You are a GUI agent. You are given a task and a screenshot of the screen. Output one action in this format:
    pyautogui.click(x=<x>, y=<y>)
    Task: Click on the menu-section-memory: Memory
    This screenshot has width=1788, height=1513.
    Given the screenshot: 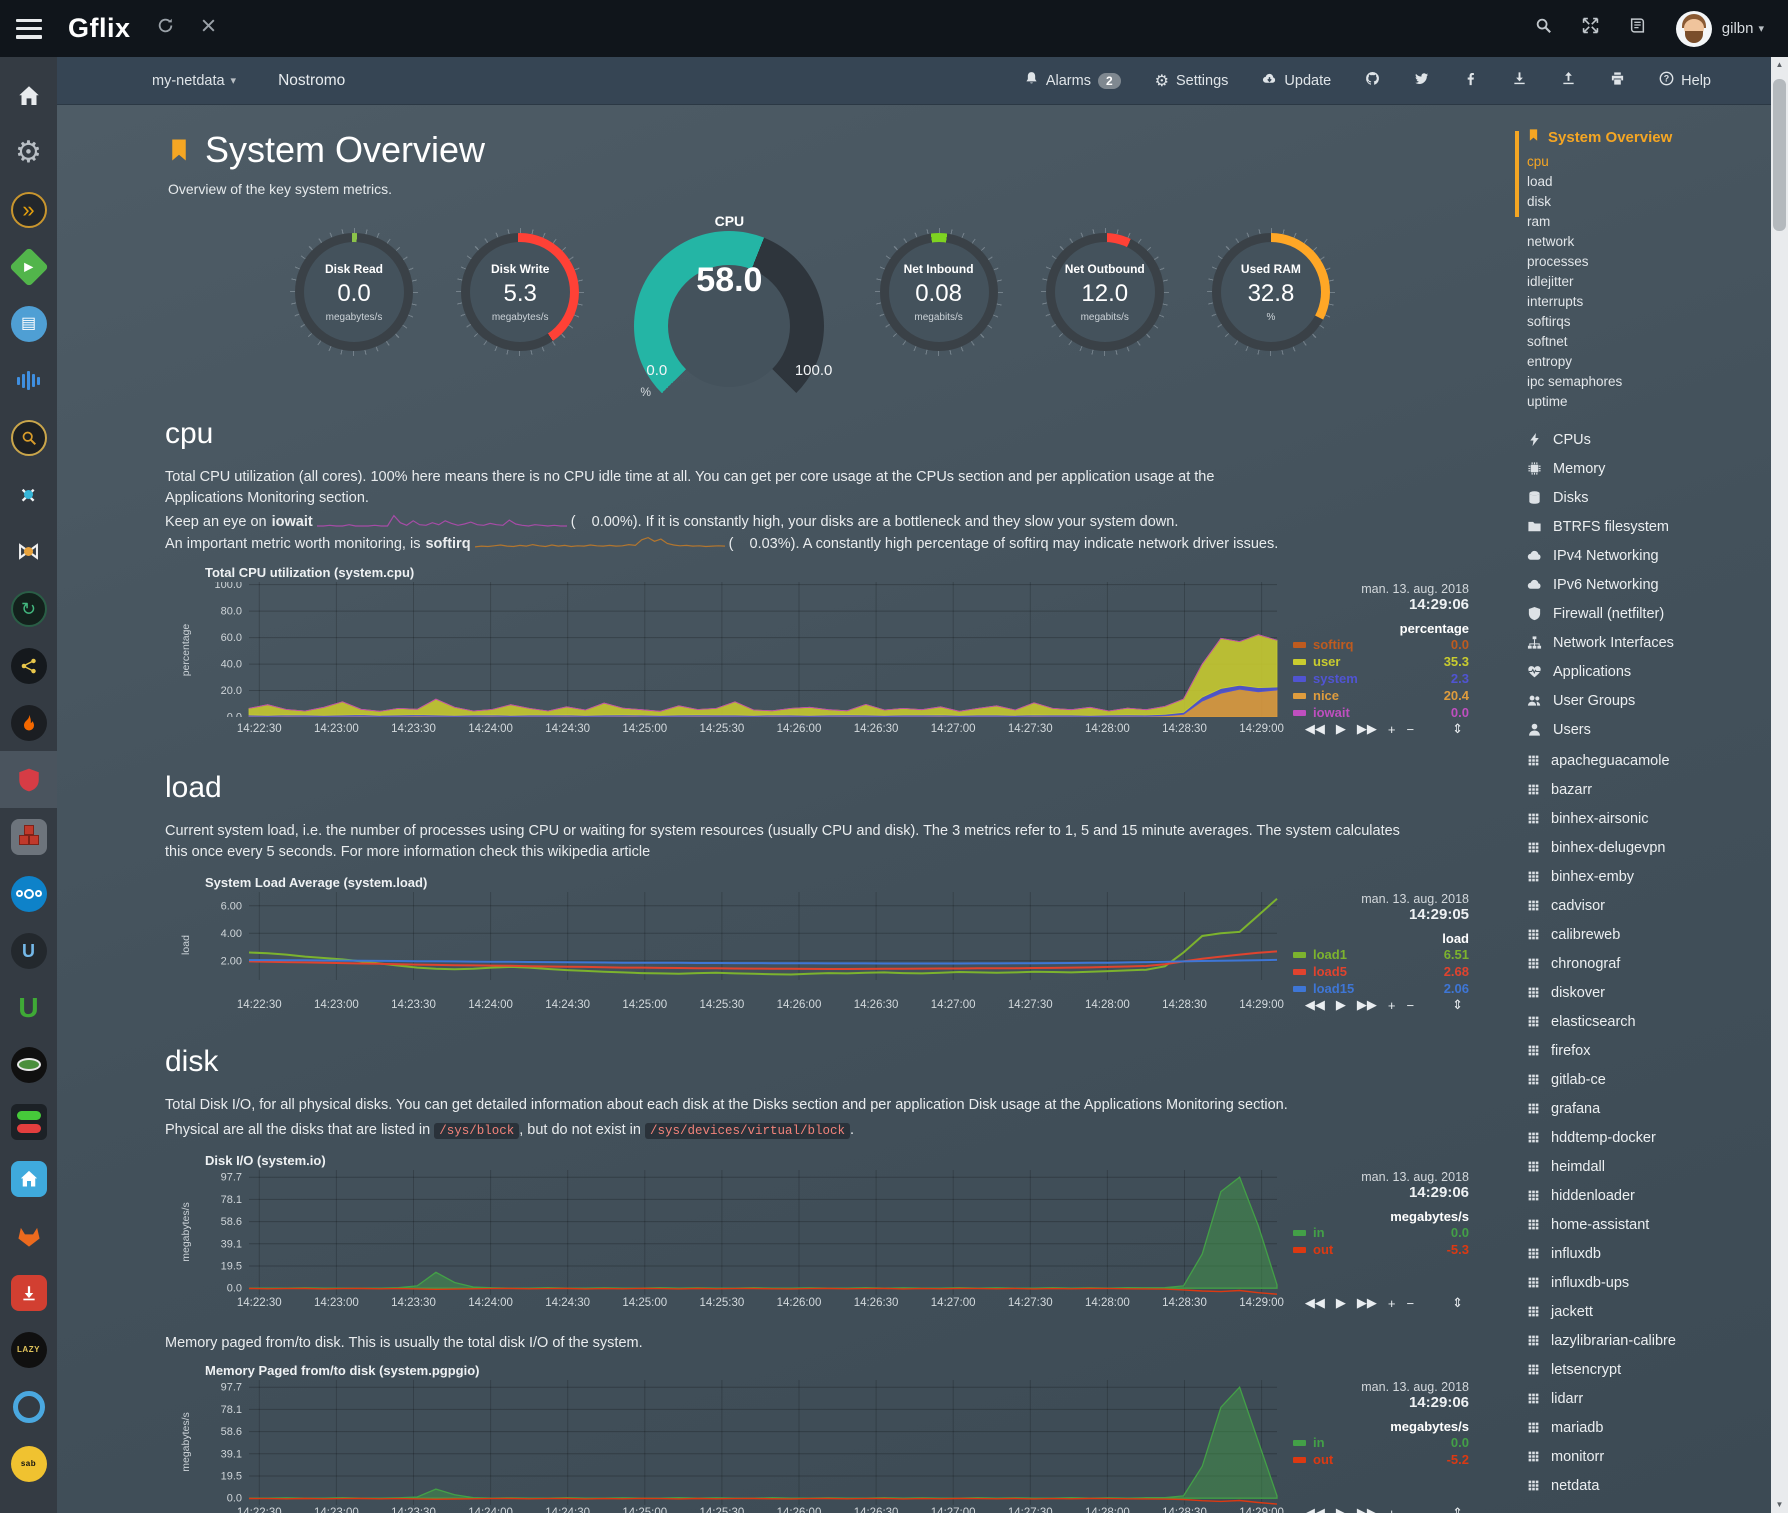 What is the action you would take?
    pyautogui.click(x=1647, y=468)
    